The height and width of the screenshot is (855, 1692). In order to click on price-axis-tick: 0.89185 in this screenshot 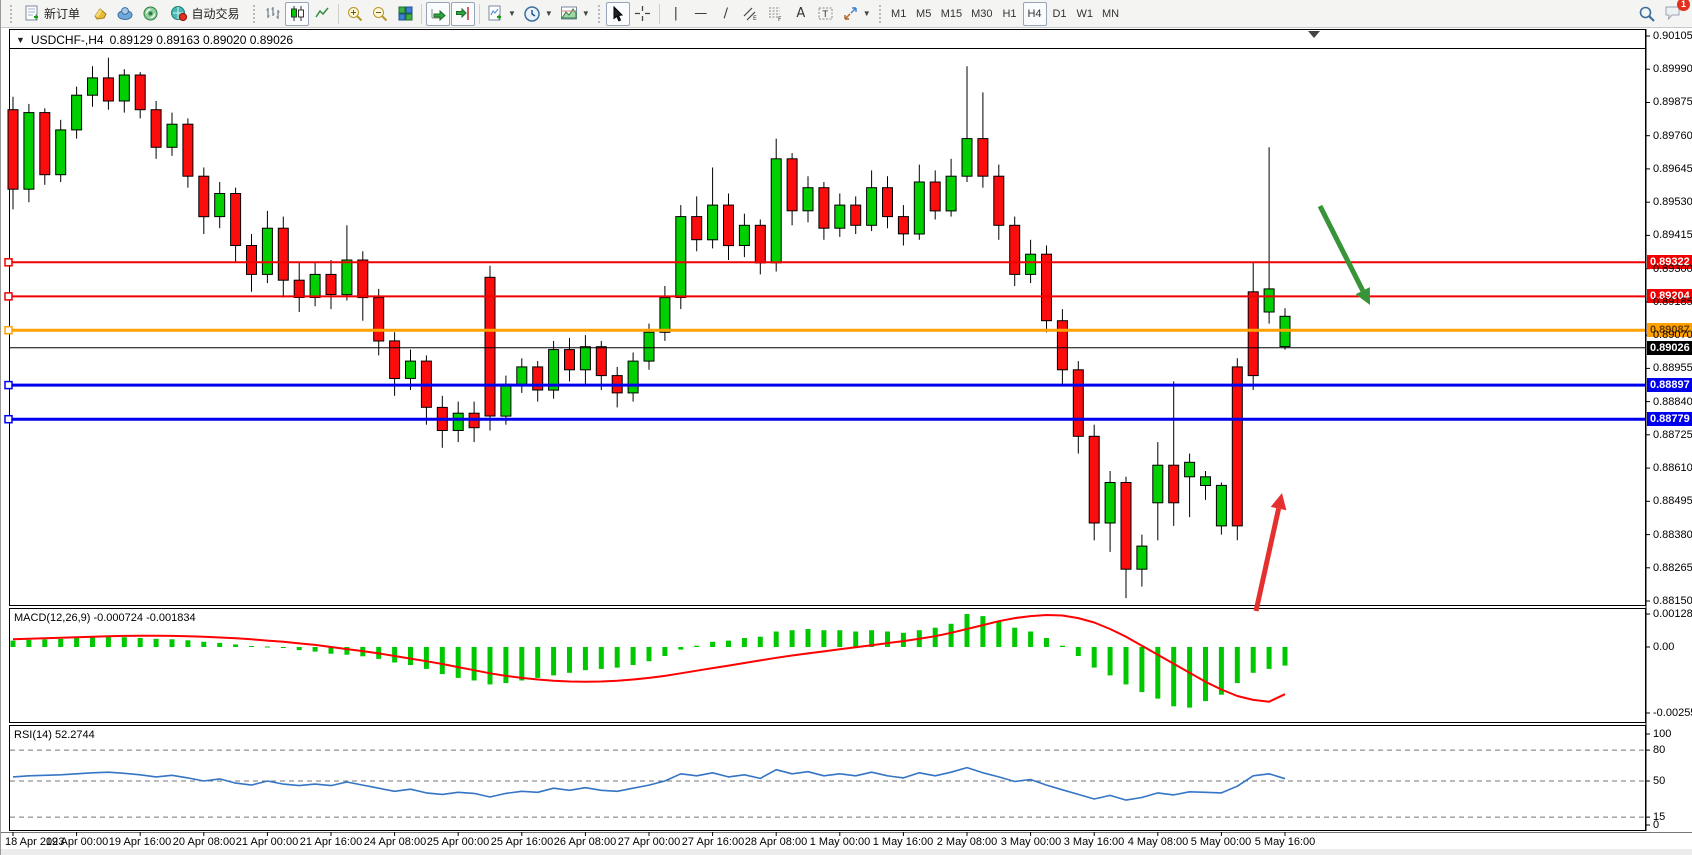, I will do `click(1672, 302)`.